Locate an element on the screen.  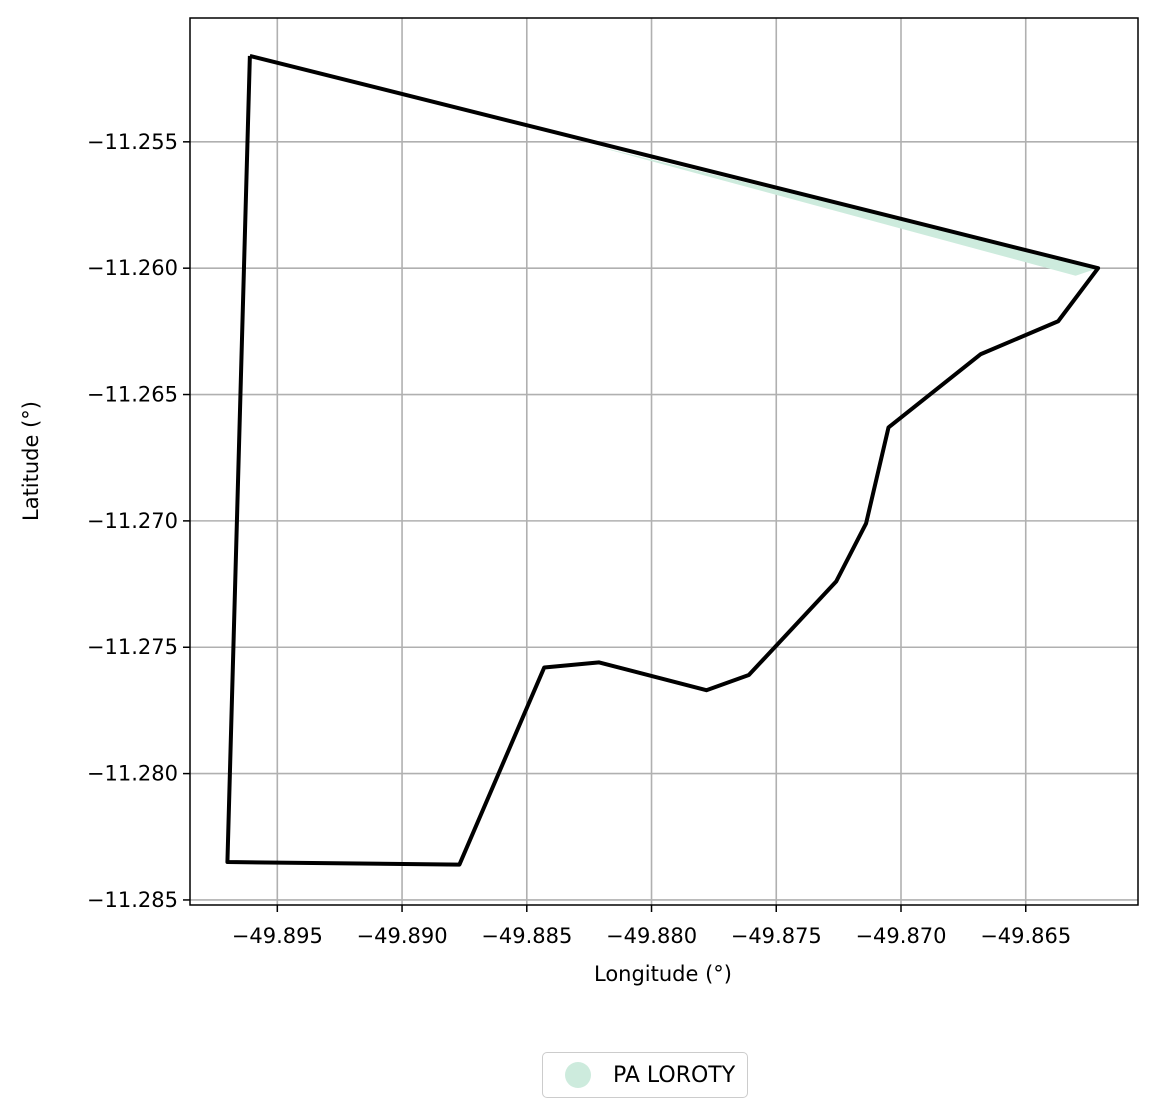
y-tick-label: −11.275 is located at coordinates (132, 647).